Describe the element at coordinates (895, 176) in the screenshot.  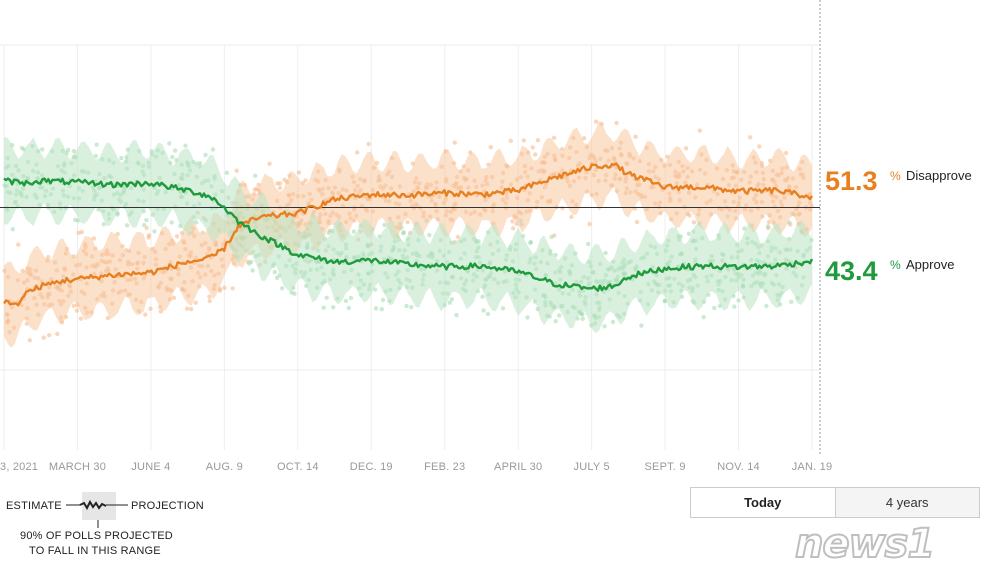
I see `disapprove-percent-sign: %` at that location.